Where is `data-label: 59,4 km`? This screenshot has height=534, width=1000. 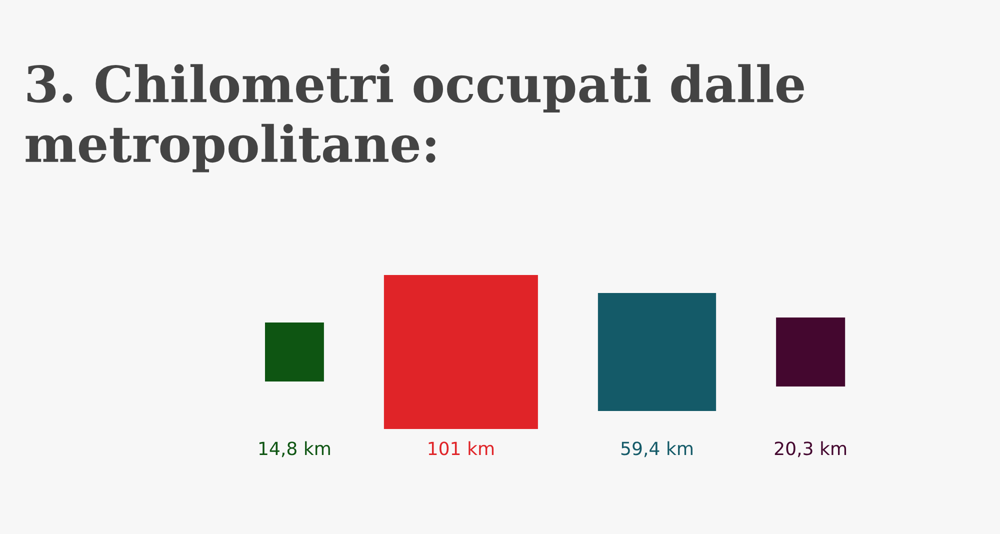 data-label: 59,4 km is located at coordinates (656, 449).